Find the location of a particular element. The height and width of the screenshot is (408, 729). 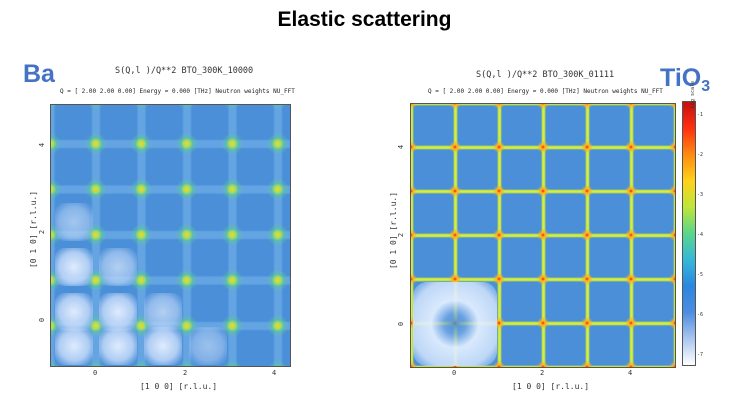

right-x-tick: 0 is located at coordinates (454, 373).